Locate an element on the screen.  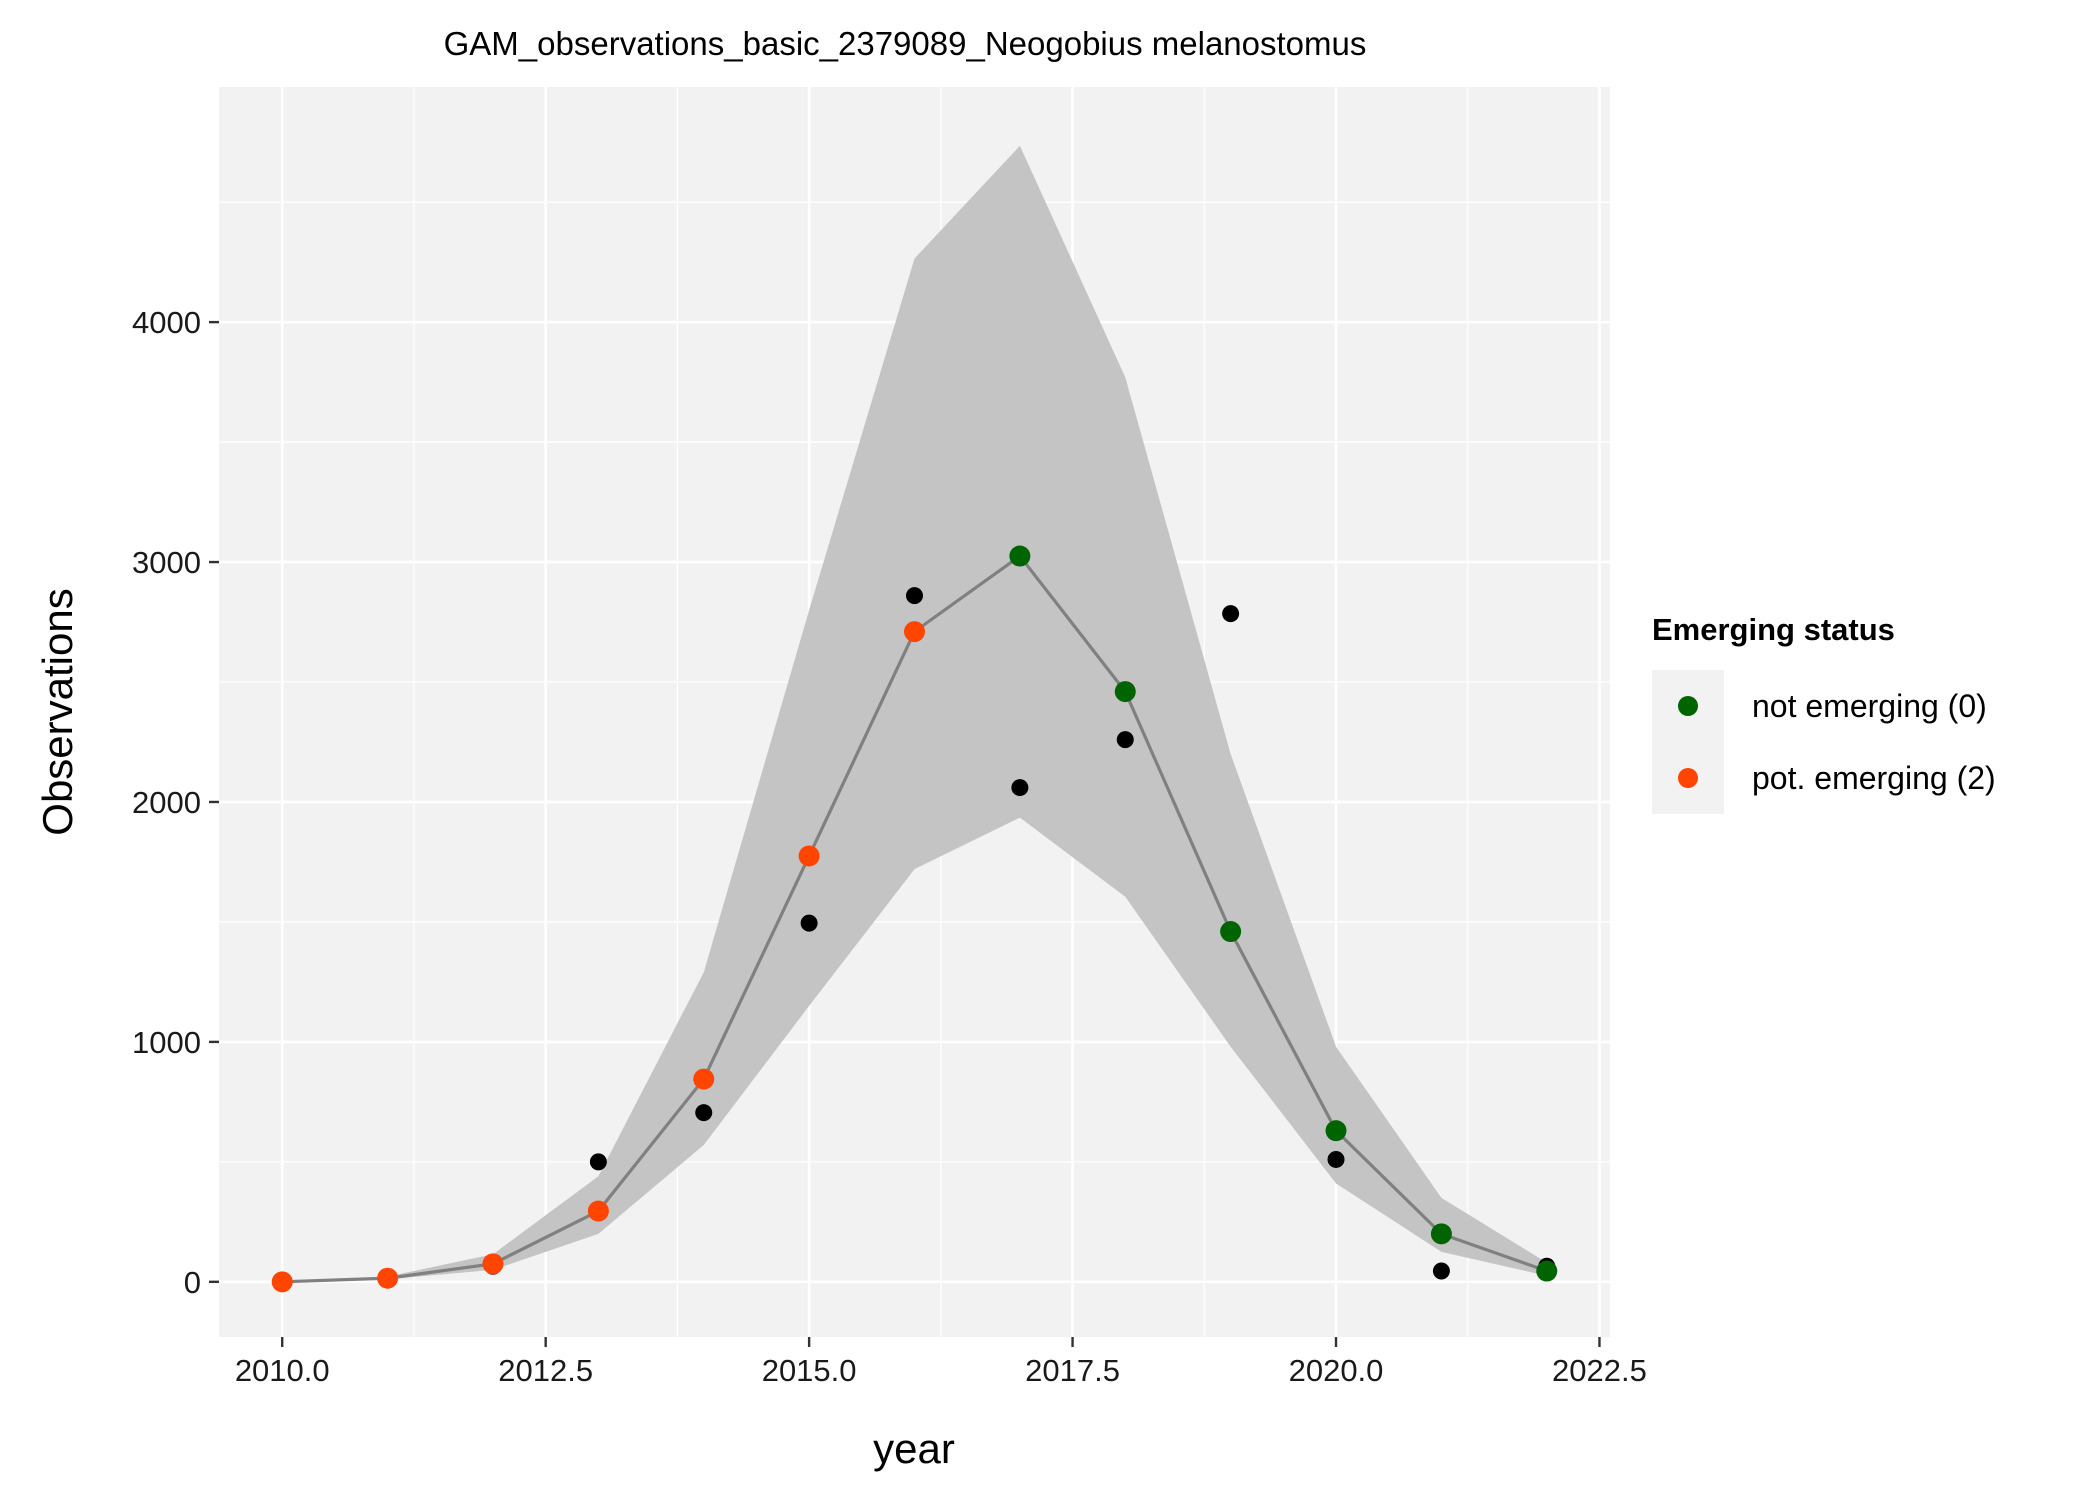
y-tick-label: 2000 is located at coordinates (166, 802).